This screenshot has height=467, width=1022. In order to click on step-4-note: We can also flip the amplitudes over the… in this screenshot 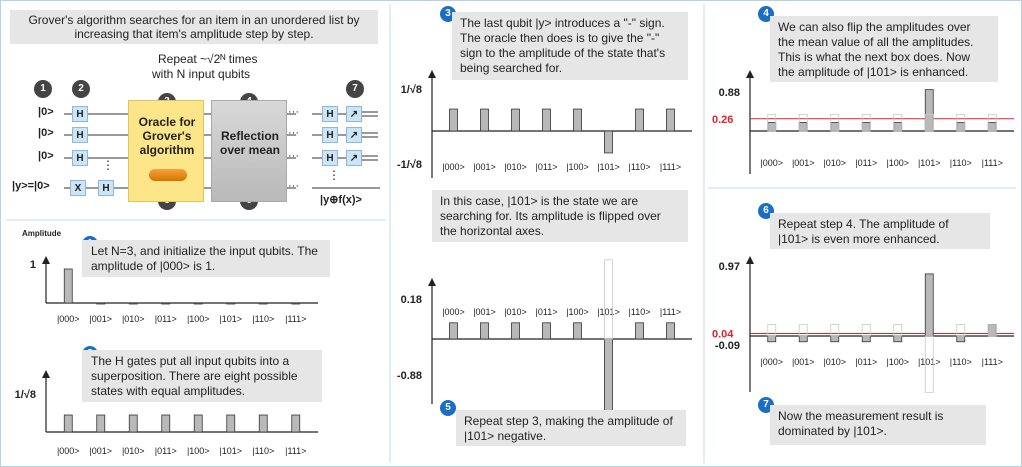, I will do `click(884, 49)`.